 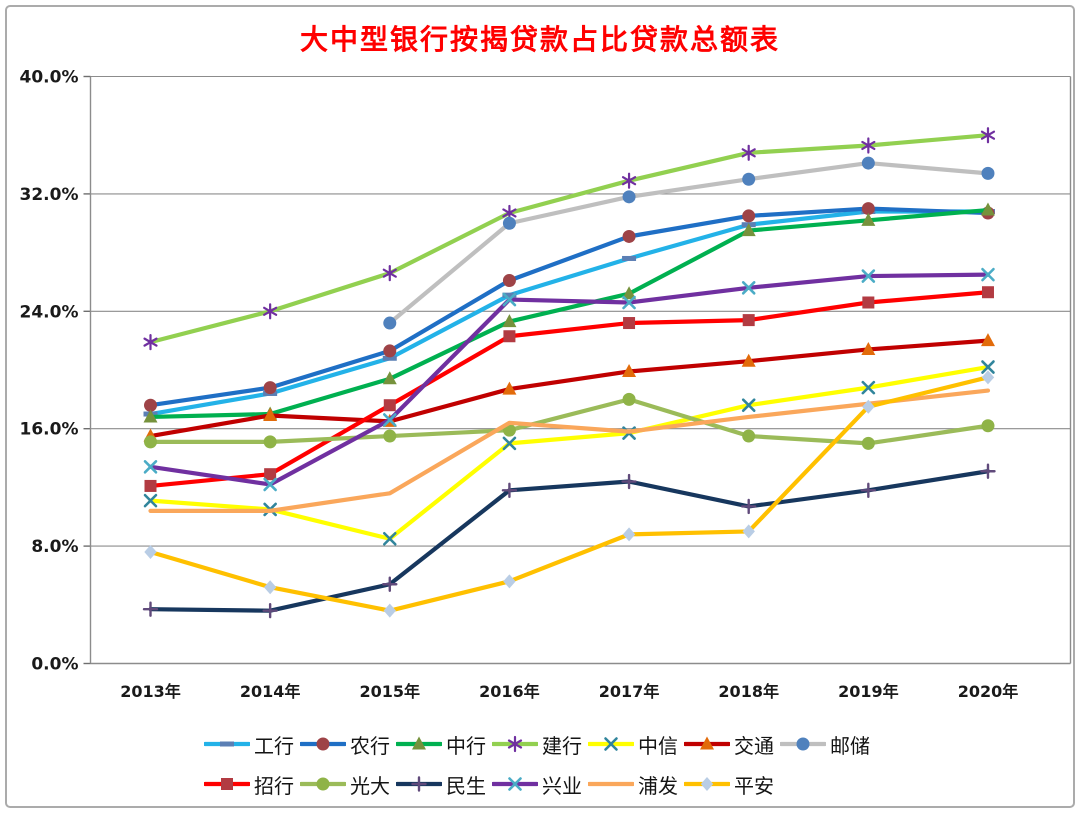 I want to click on legend-item-民生: 民生, so click(x=443, y=784).